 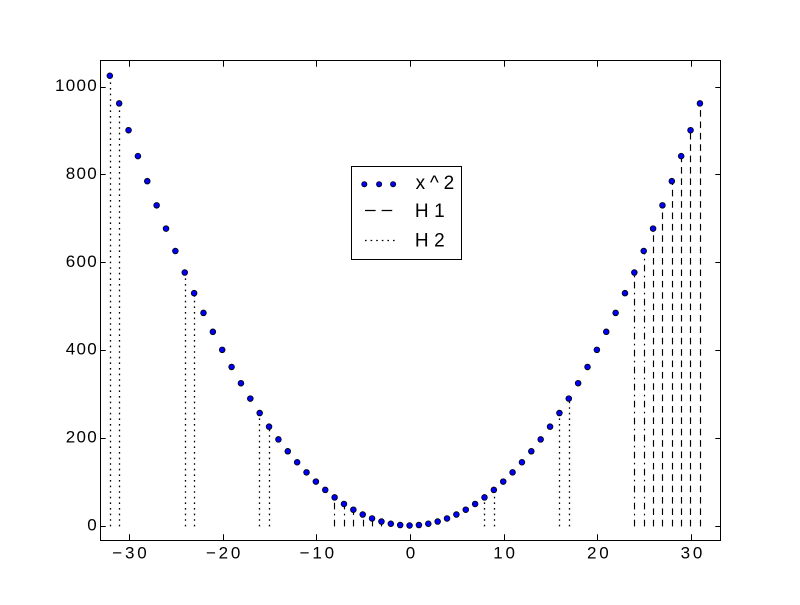 I want to click on svg-text: 1000, so click(x=76, y=85).